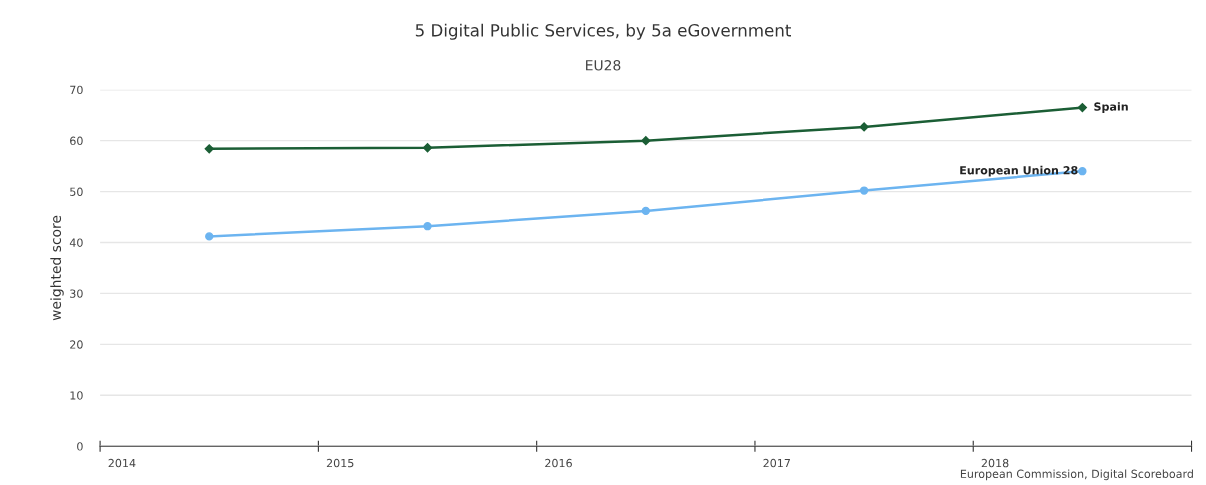 This screenshot has width=1206, height=485. I want to click on y-tick-label: 60, so click(76, 141).